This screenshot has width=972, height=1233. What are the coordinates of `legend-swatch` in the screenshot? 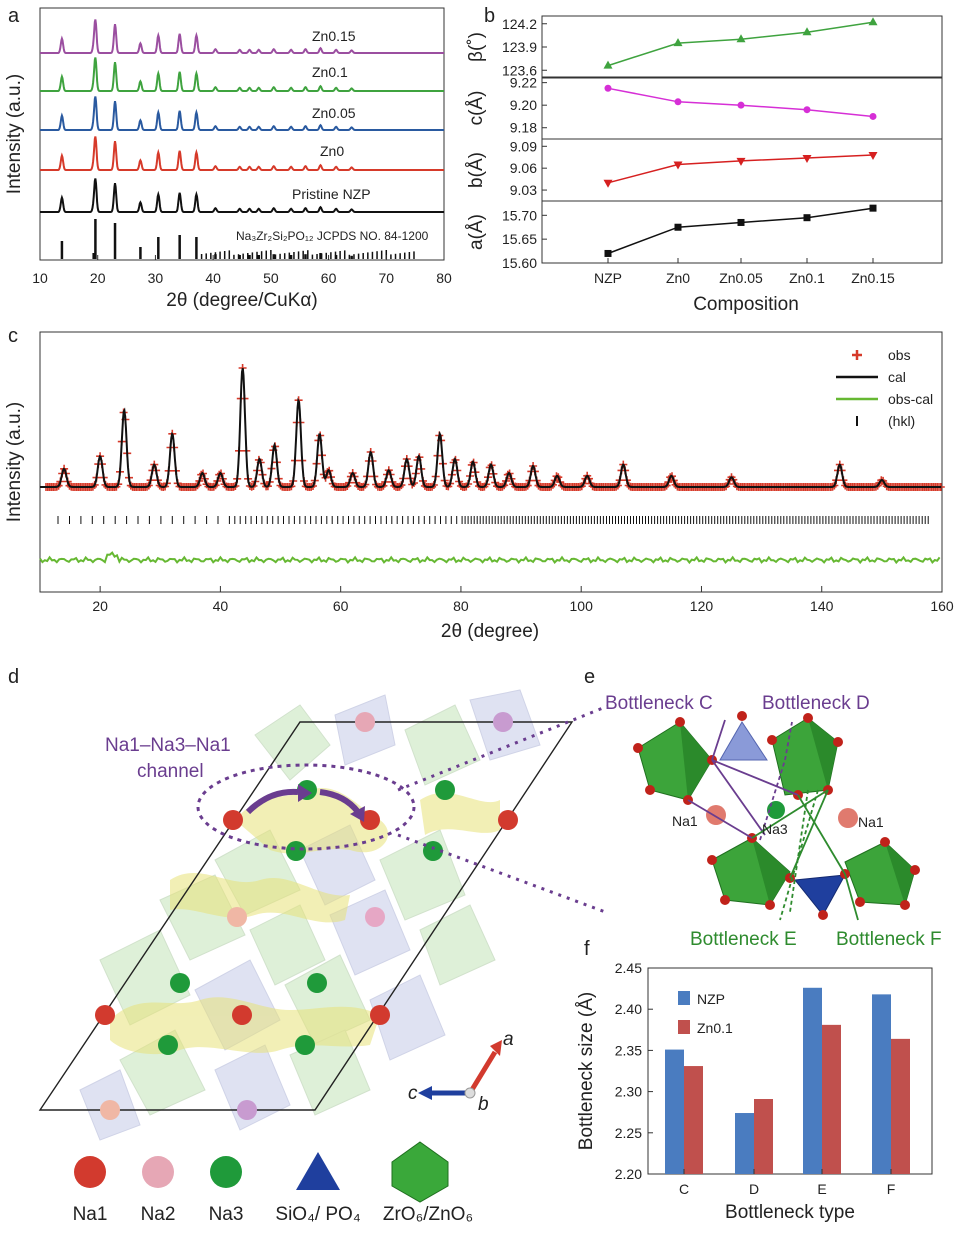 It's located at (684, 998).